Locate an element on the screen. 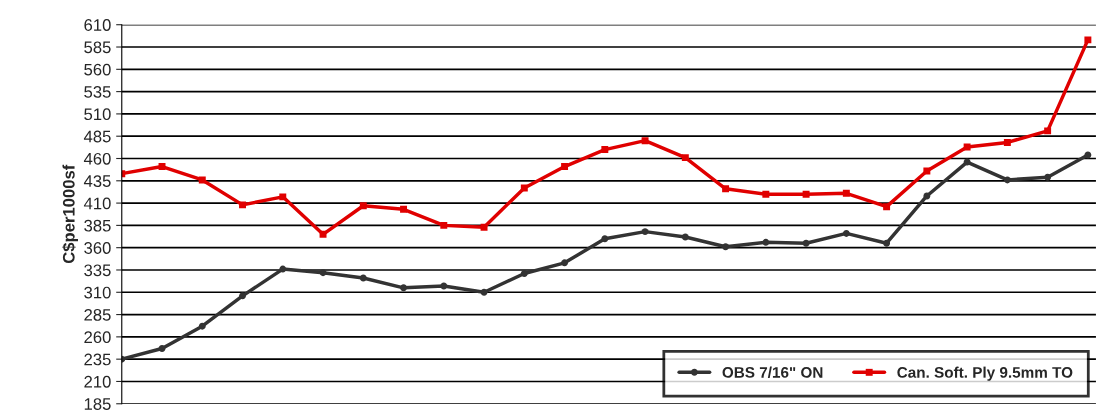  y-tick-label: 585 is located at coordinates (97, 47).